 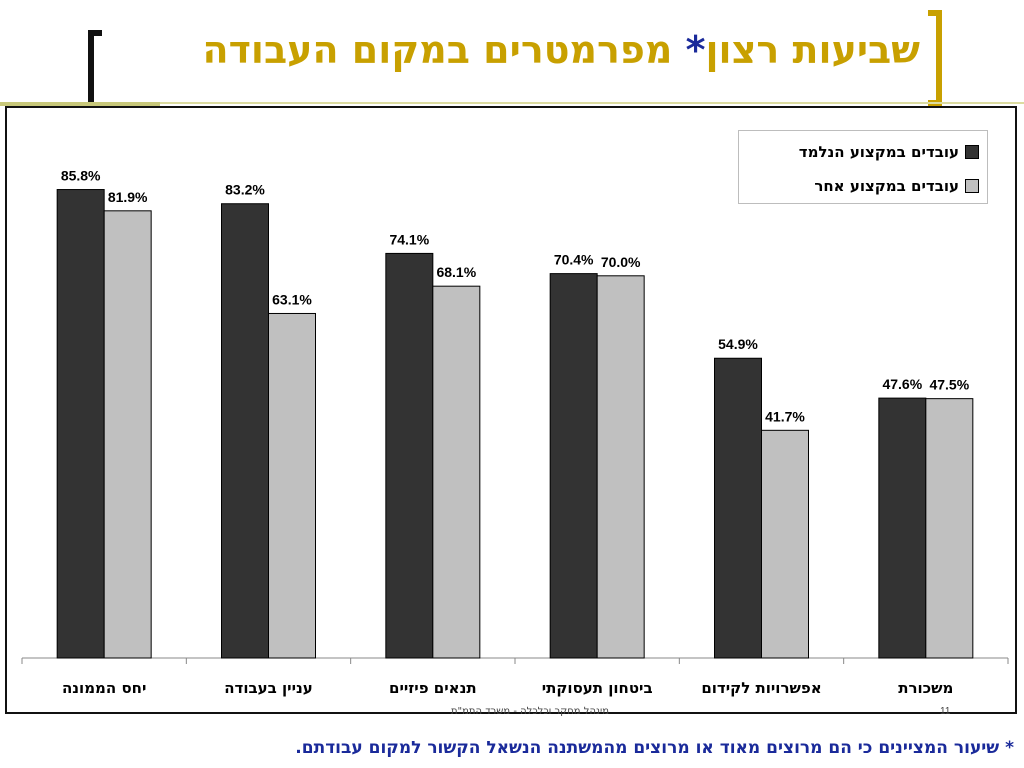 I want to click on title-underline, so click(x=592, y=103).